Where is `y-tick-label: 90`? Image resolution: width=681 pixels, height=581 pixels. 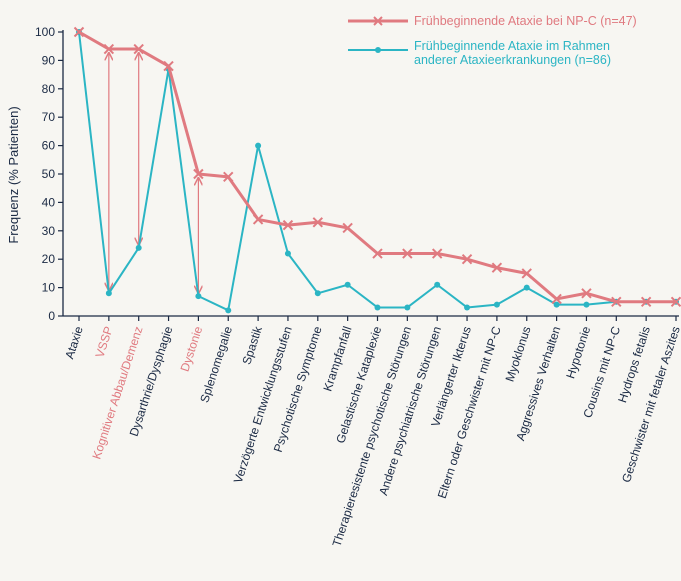
y-tick-label: 90 is located at coordinates (49, 60).